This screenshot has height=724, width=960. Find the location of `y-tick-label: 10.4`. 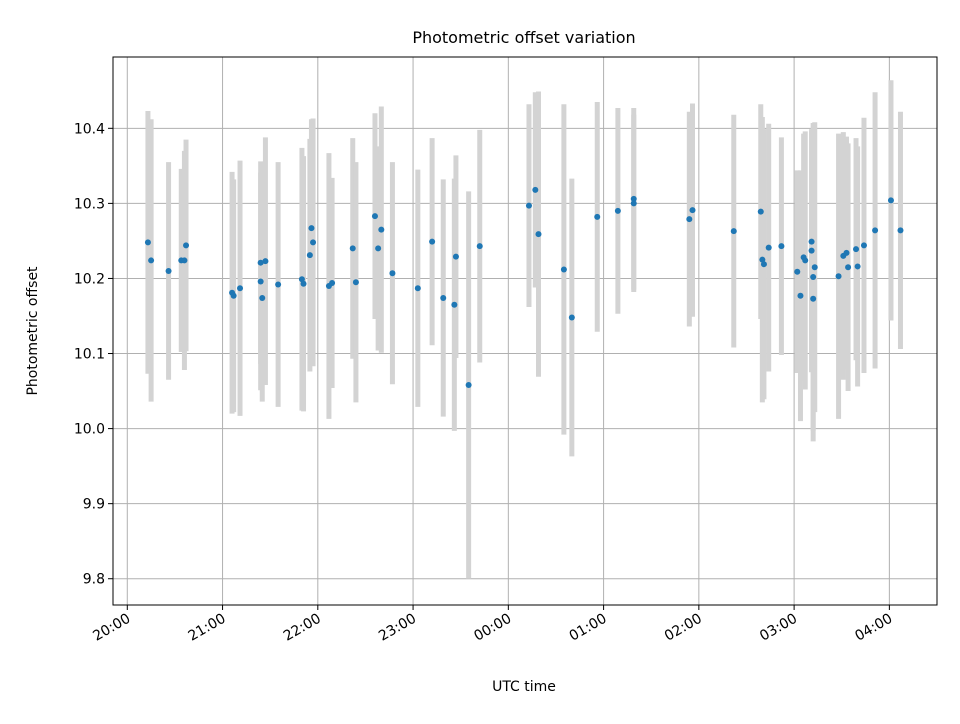

y-tick-label: 10.4 is located at coordinates (89, 129).